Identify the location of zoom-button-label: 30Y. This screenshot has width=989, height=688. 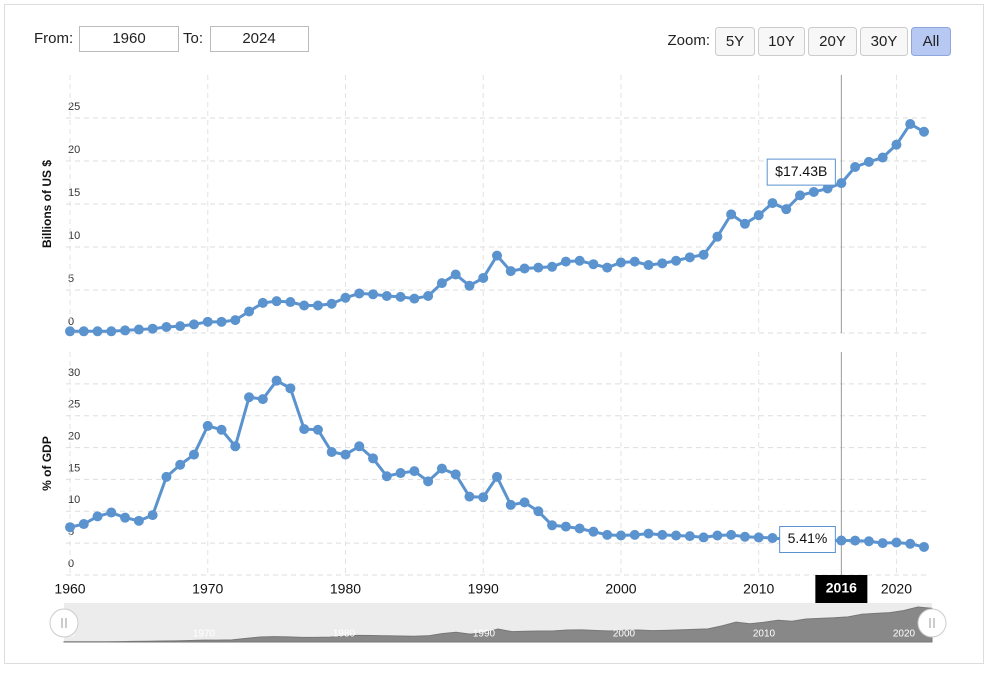
(884, 41).